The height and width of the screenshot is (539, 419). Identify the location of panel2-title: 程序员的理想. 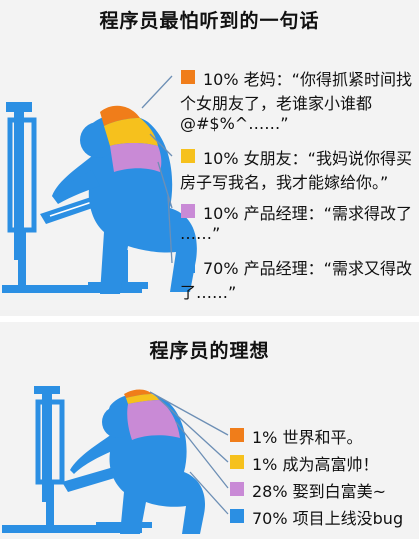
(209, 351).